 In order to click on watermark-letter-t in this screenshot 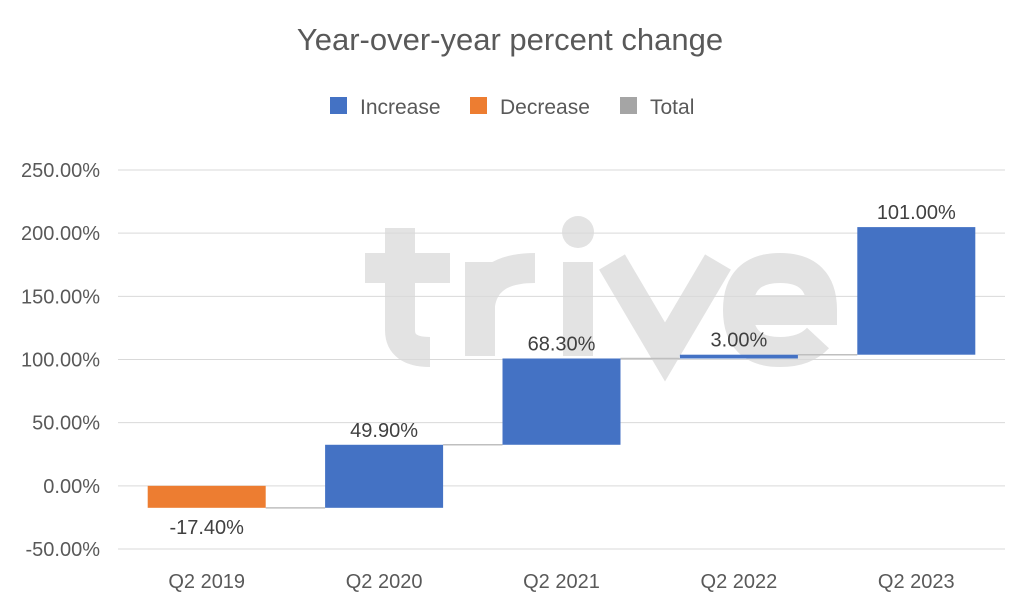, I will do `click(408, 297)`.